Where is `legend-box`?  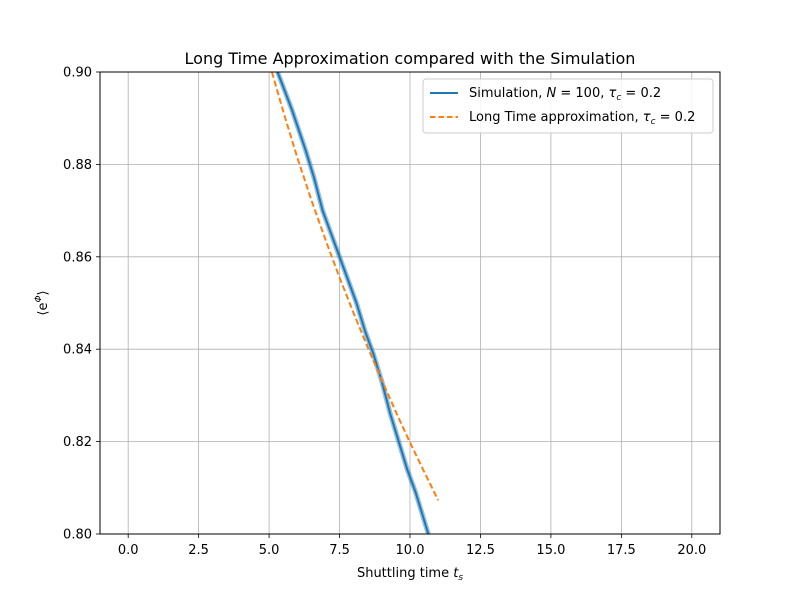 legend-box is located at coordinates (568, 106).